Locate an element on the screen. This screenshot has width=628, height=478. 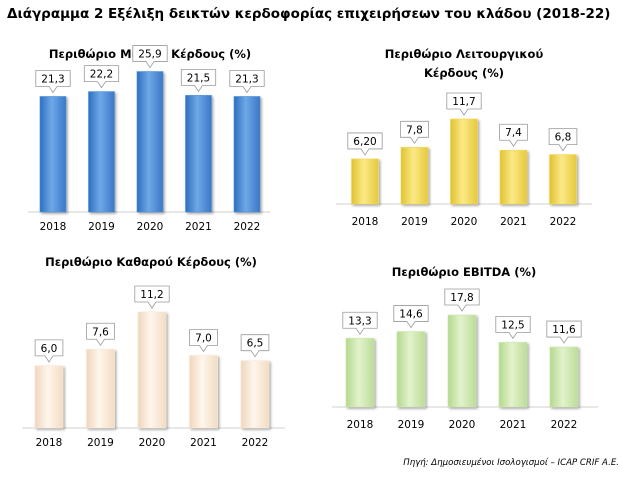
bar-ebitda-margin-2020 is located at coordinates (462, 361).